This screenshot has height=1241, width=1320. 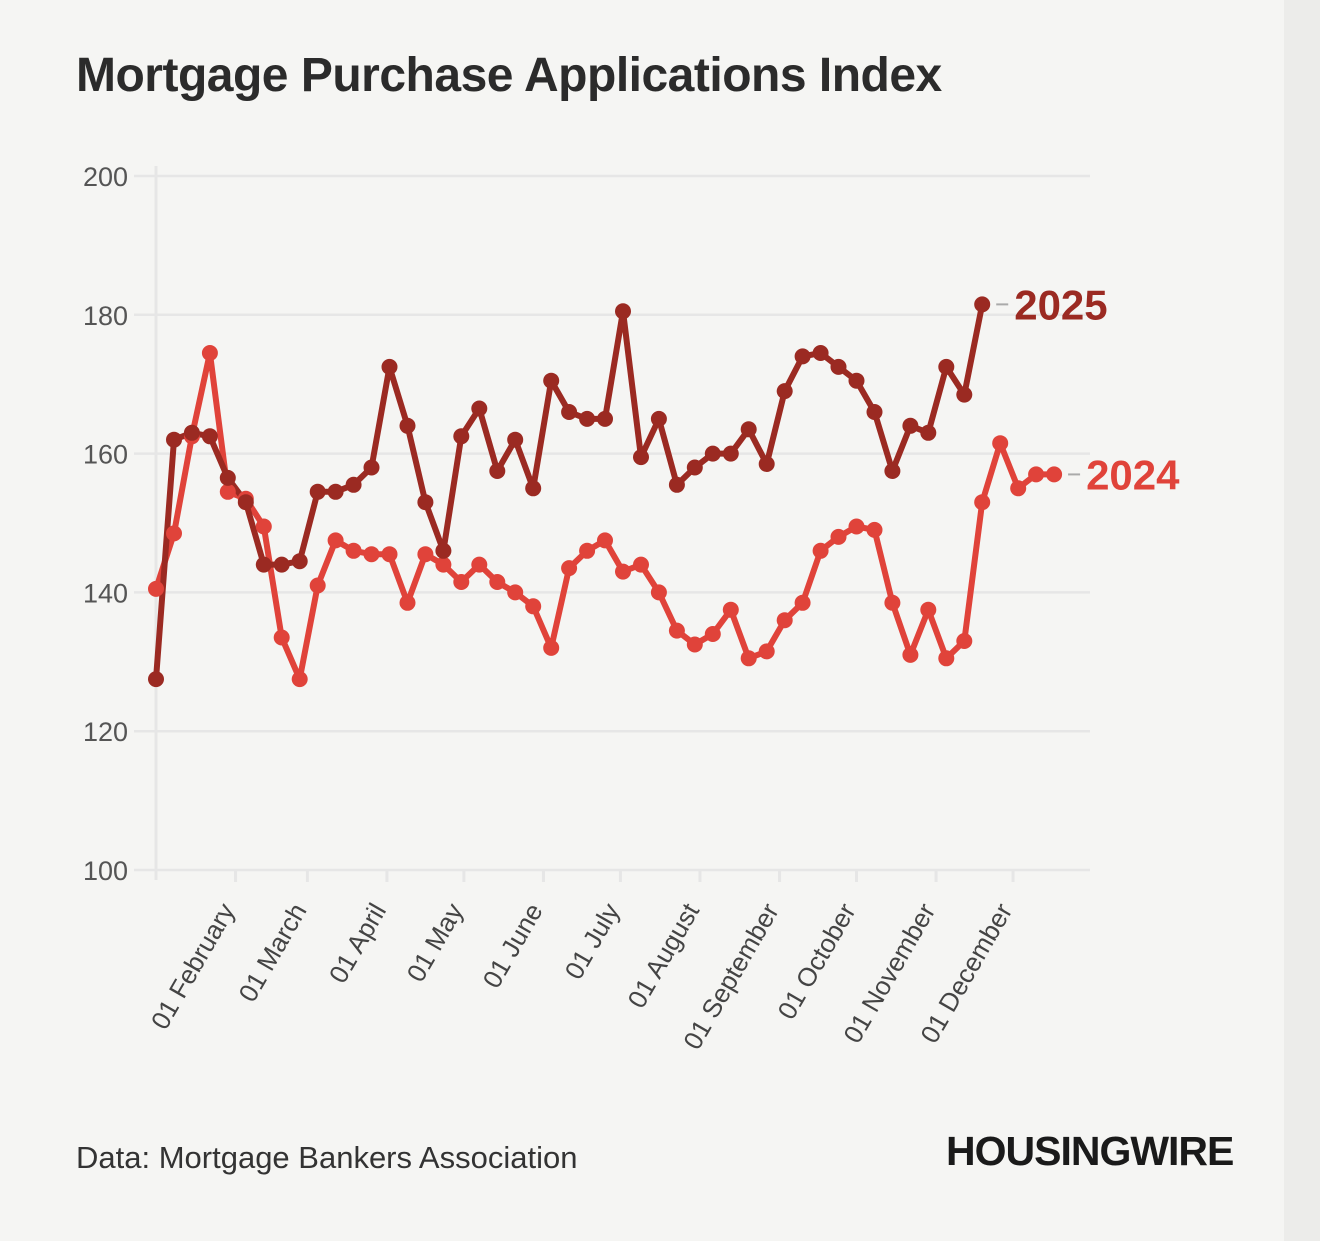 What do you see at coordinates (105, 177) in the screenshot?
I see `y-tick-label: 200` at bounding box center [105, 177].